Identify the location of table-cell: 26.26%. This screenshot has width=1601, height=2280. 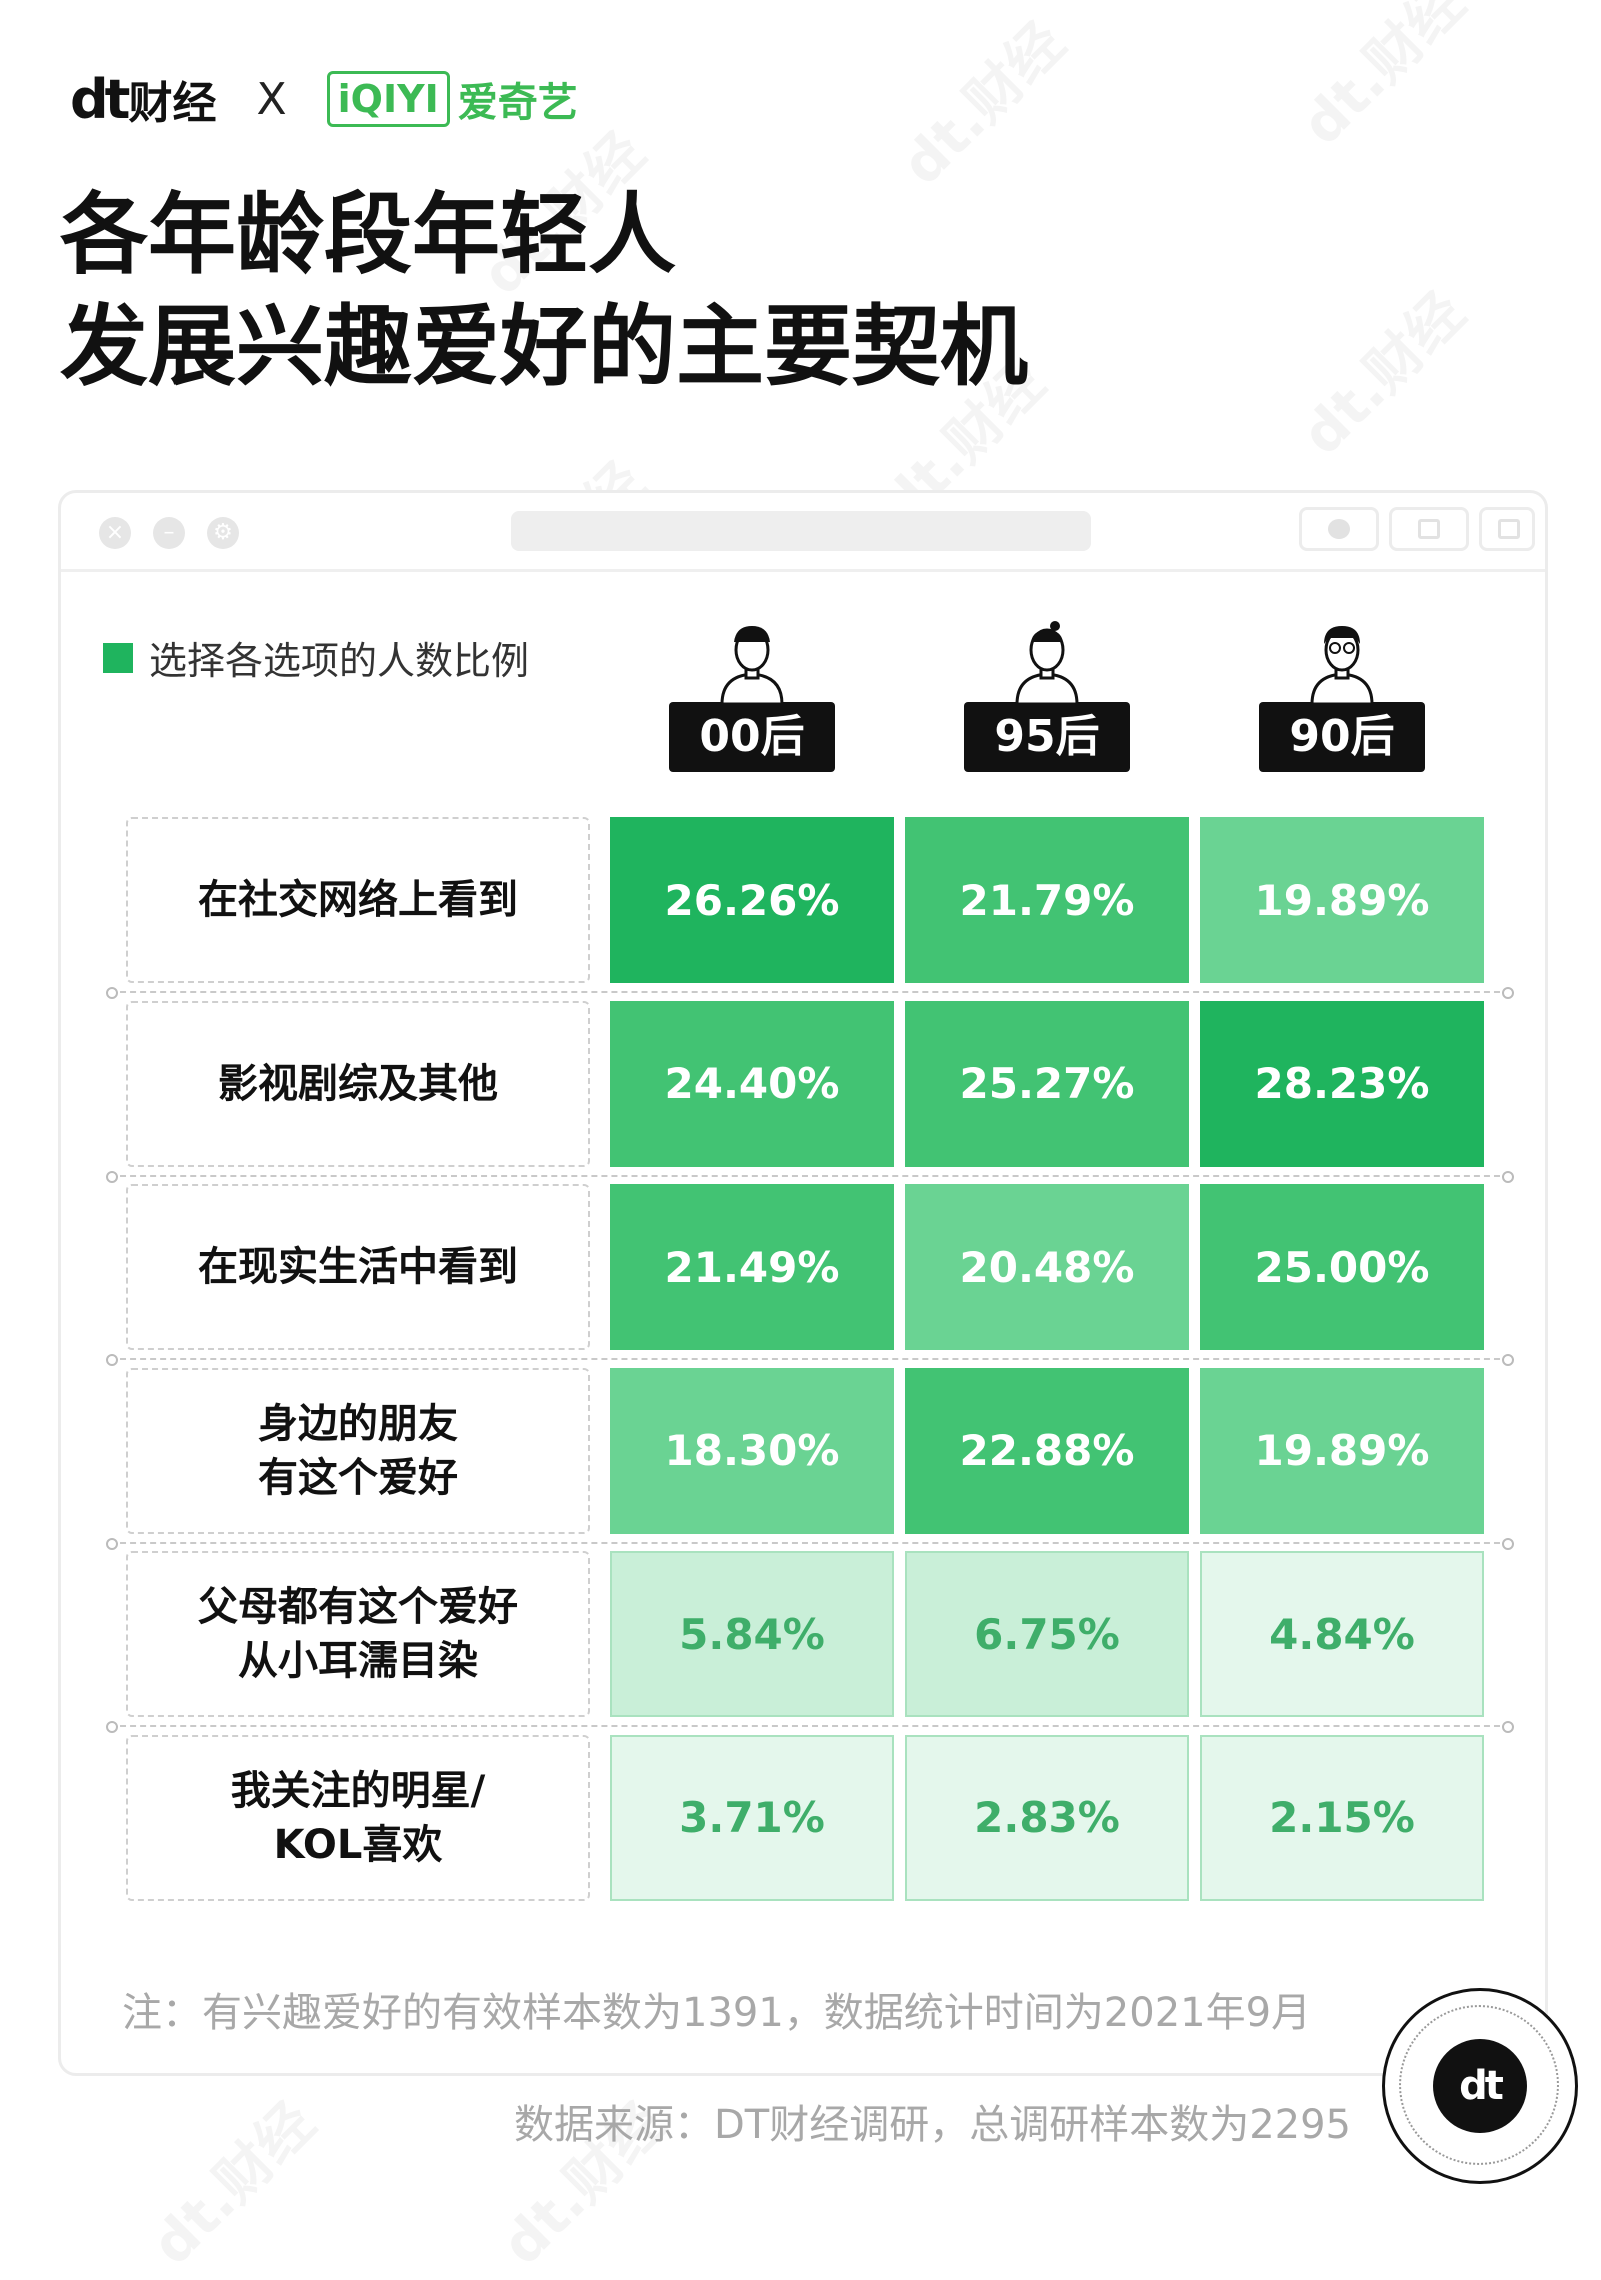
(752, 900).